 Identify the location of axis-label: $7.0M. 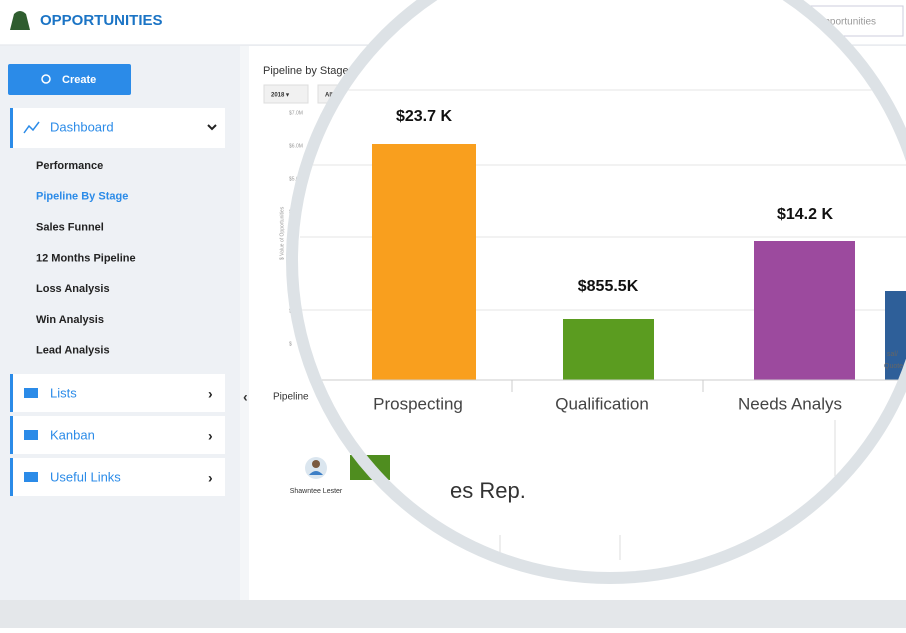
(296, 113).